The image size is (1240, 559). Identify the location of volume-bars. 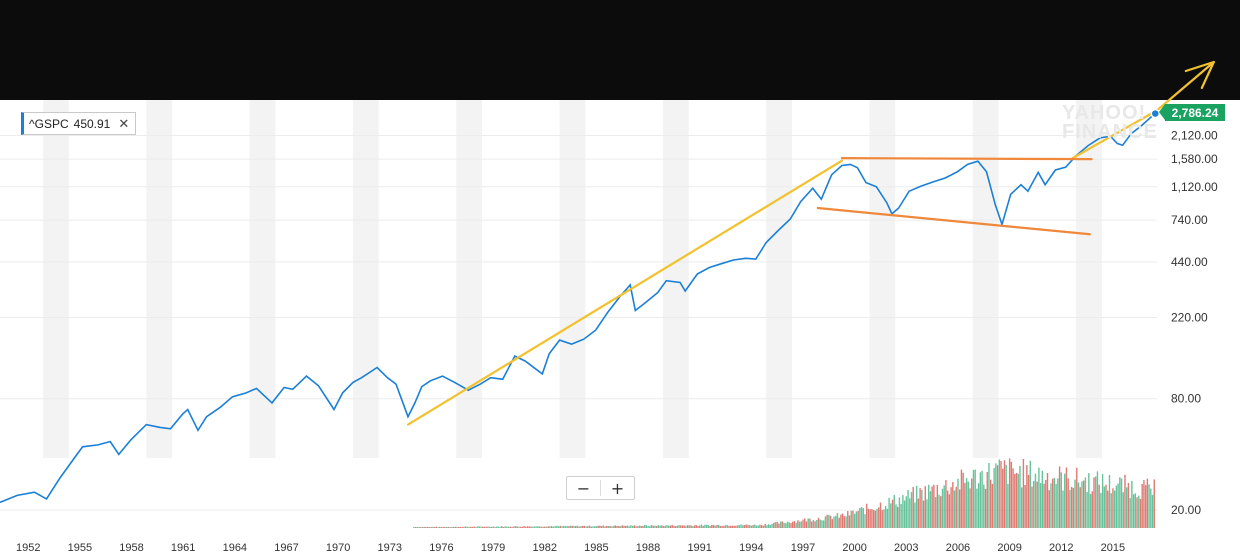
(784, 493).